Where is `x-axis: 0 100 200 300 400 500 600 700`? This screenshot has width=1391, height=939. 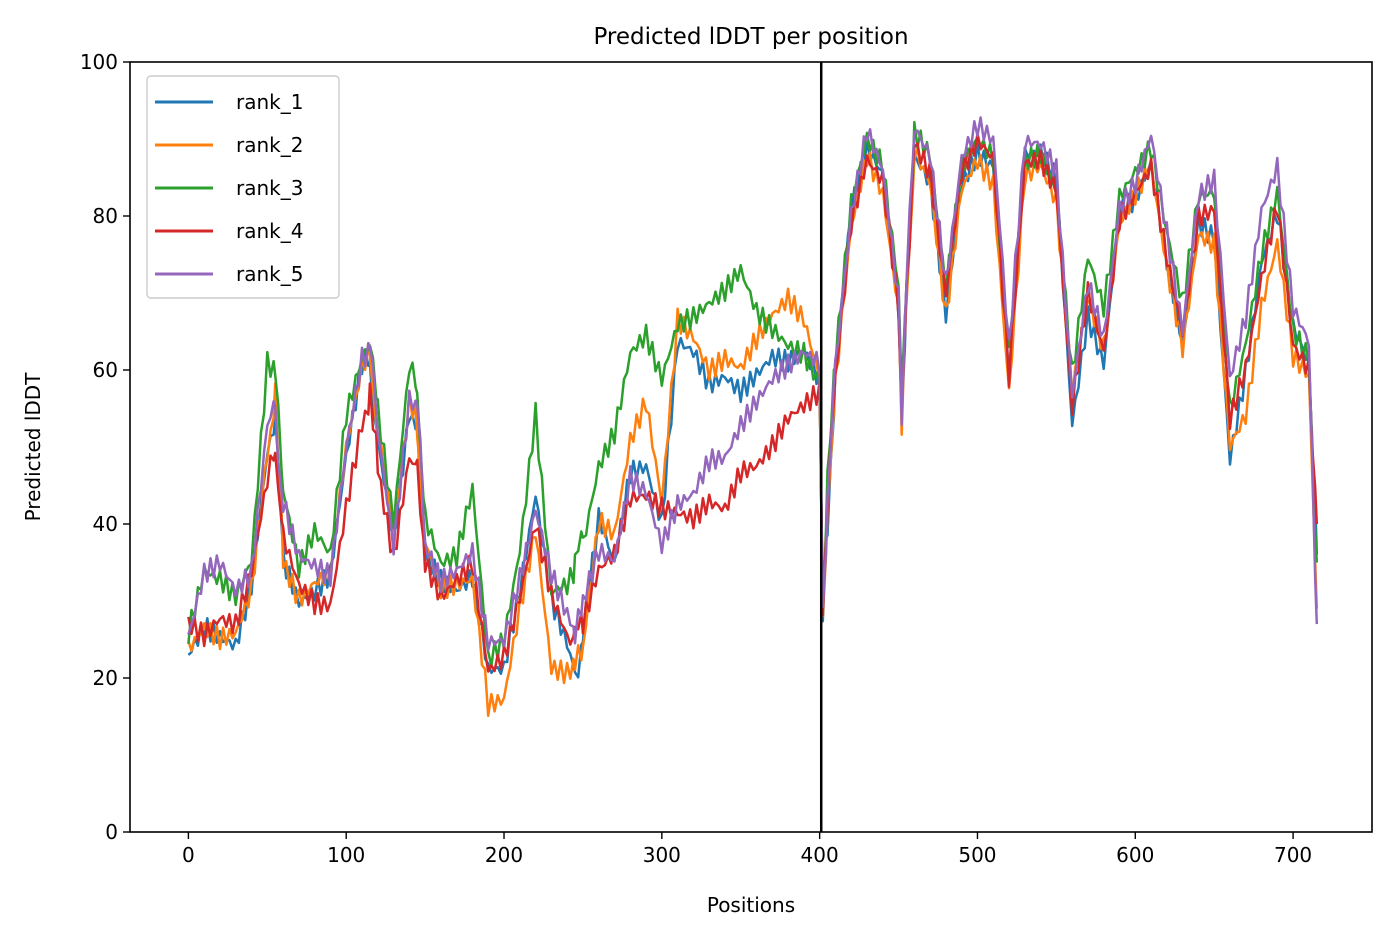
x-axis: 0 100 200 300 400 500 600 700 is located at coordinates (747, 849).